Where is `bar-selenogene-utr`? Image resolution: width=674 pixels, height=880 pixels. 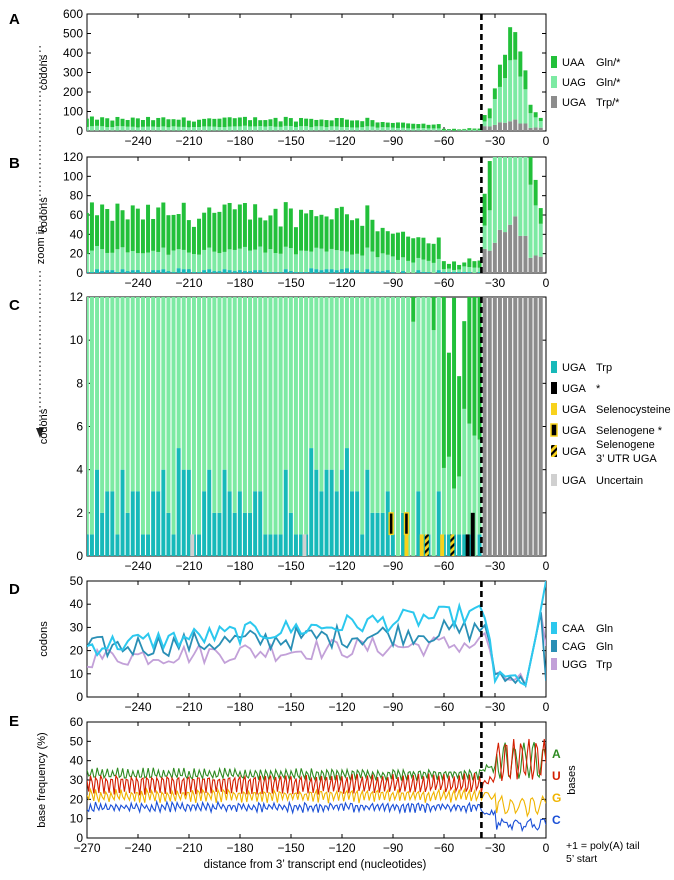 bar-selenogene-utr is located at coordinates (452, 545).